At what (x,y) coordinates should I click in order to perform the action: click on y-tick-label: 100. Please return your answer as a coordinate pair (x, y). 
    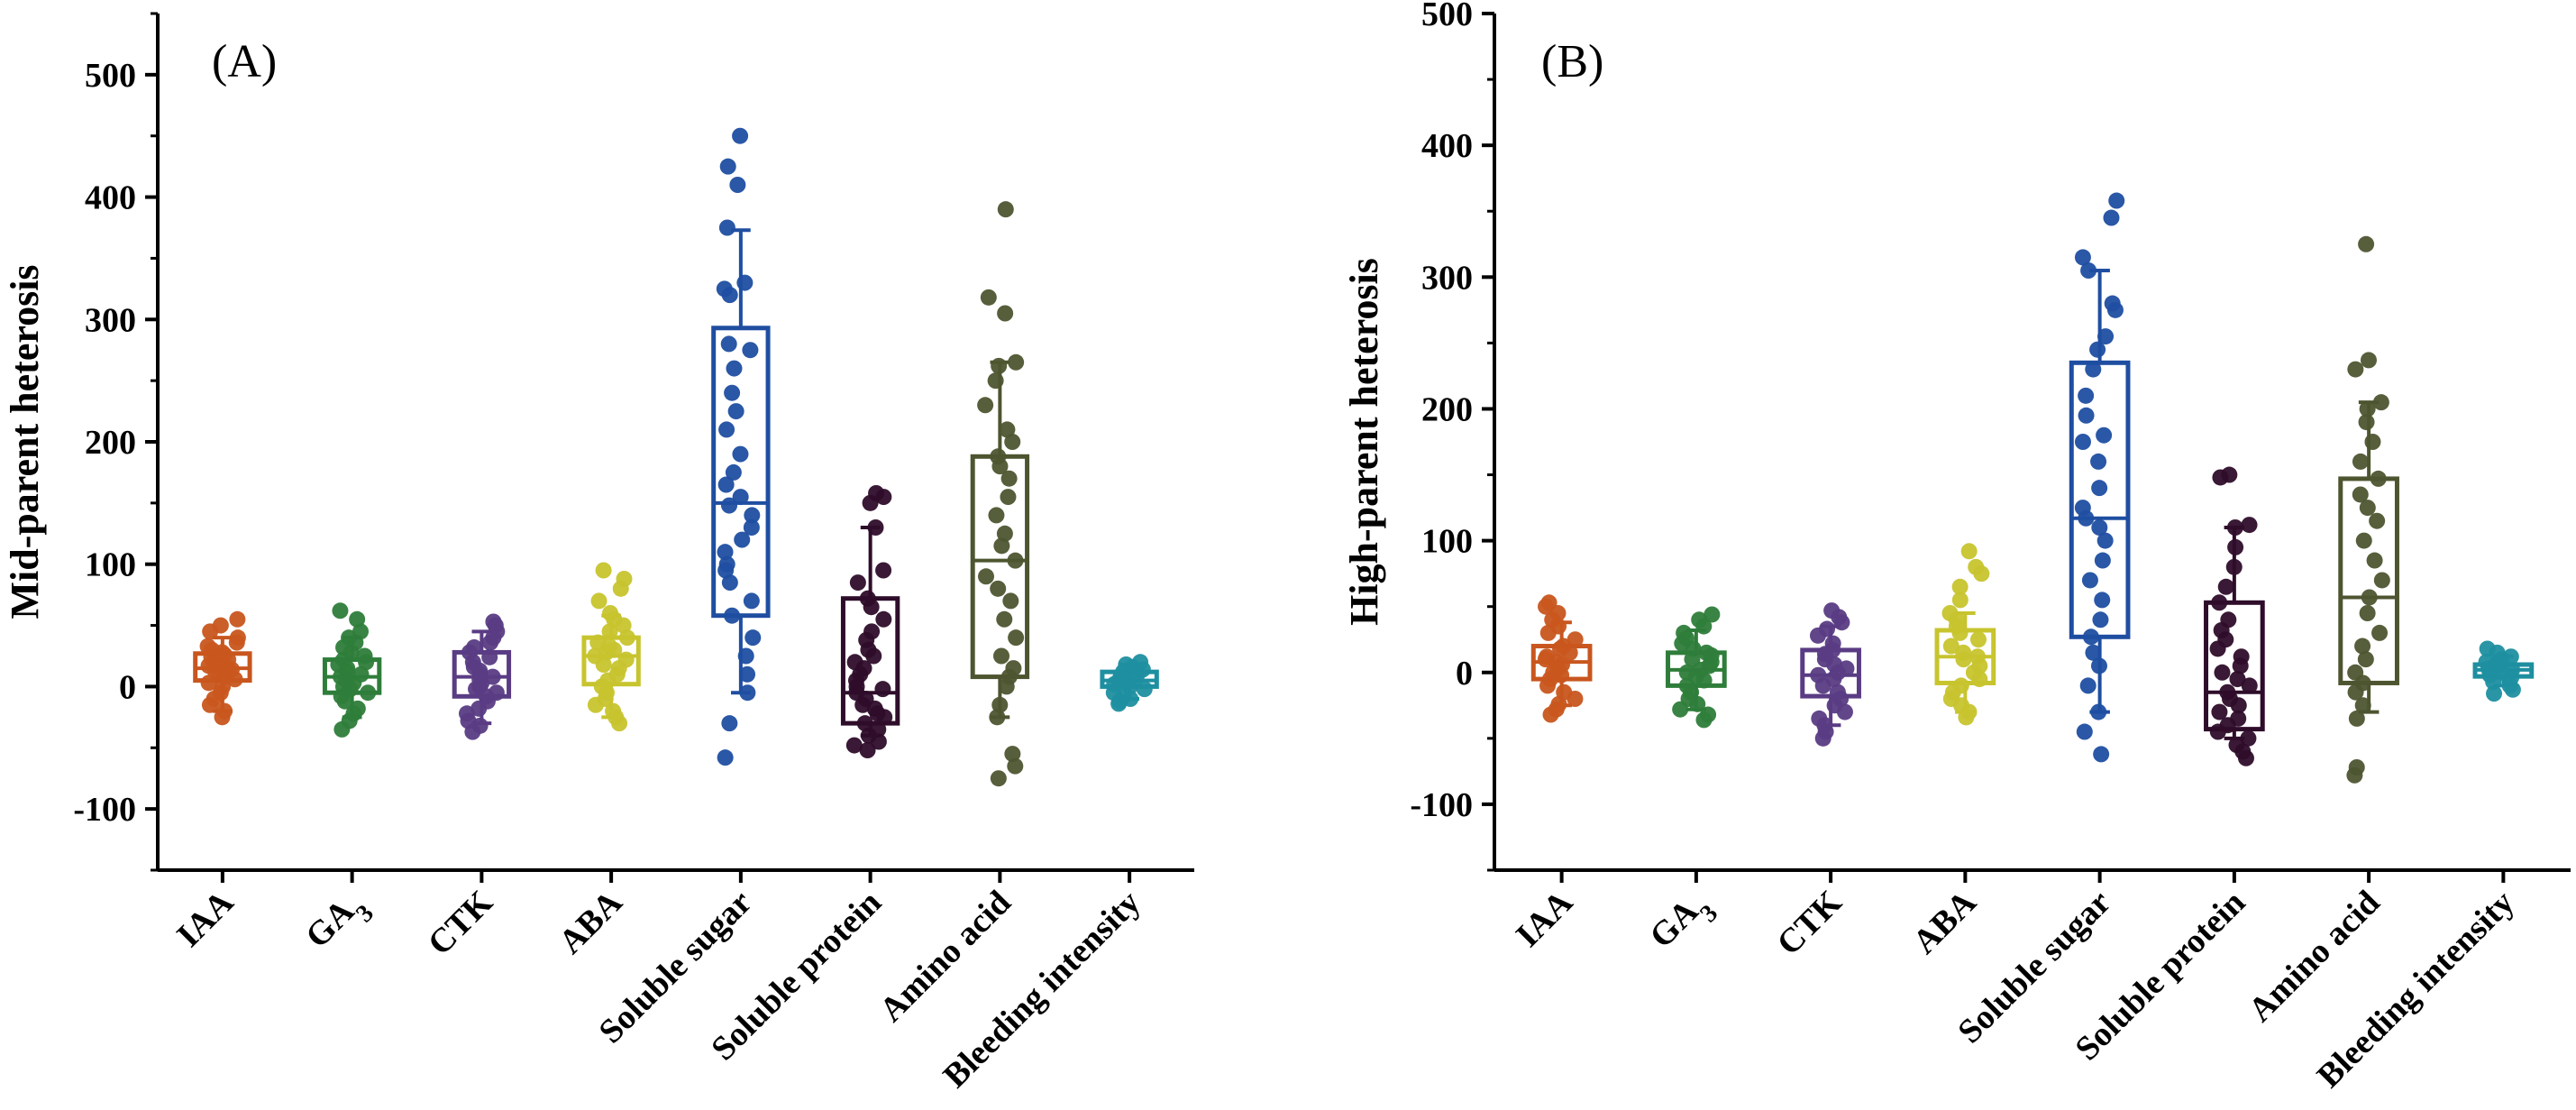
    Looking at the image, I should click on (110, 565).